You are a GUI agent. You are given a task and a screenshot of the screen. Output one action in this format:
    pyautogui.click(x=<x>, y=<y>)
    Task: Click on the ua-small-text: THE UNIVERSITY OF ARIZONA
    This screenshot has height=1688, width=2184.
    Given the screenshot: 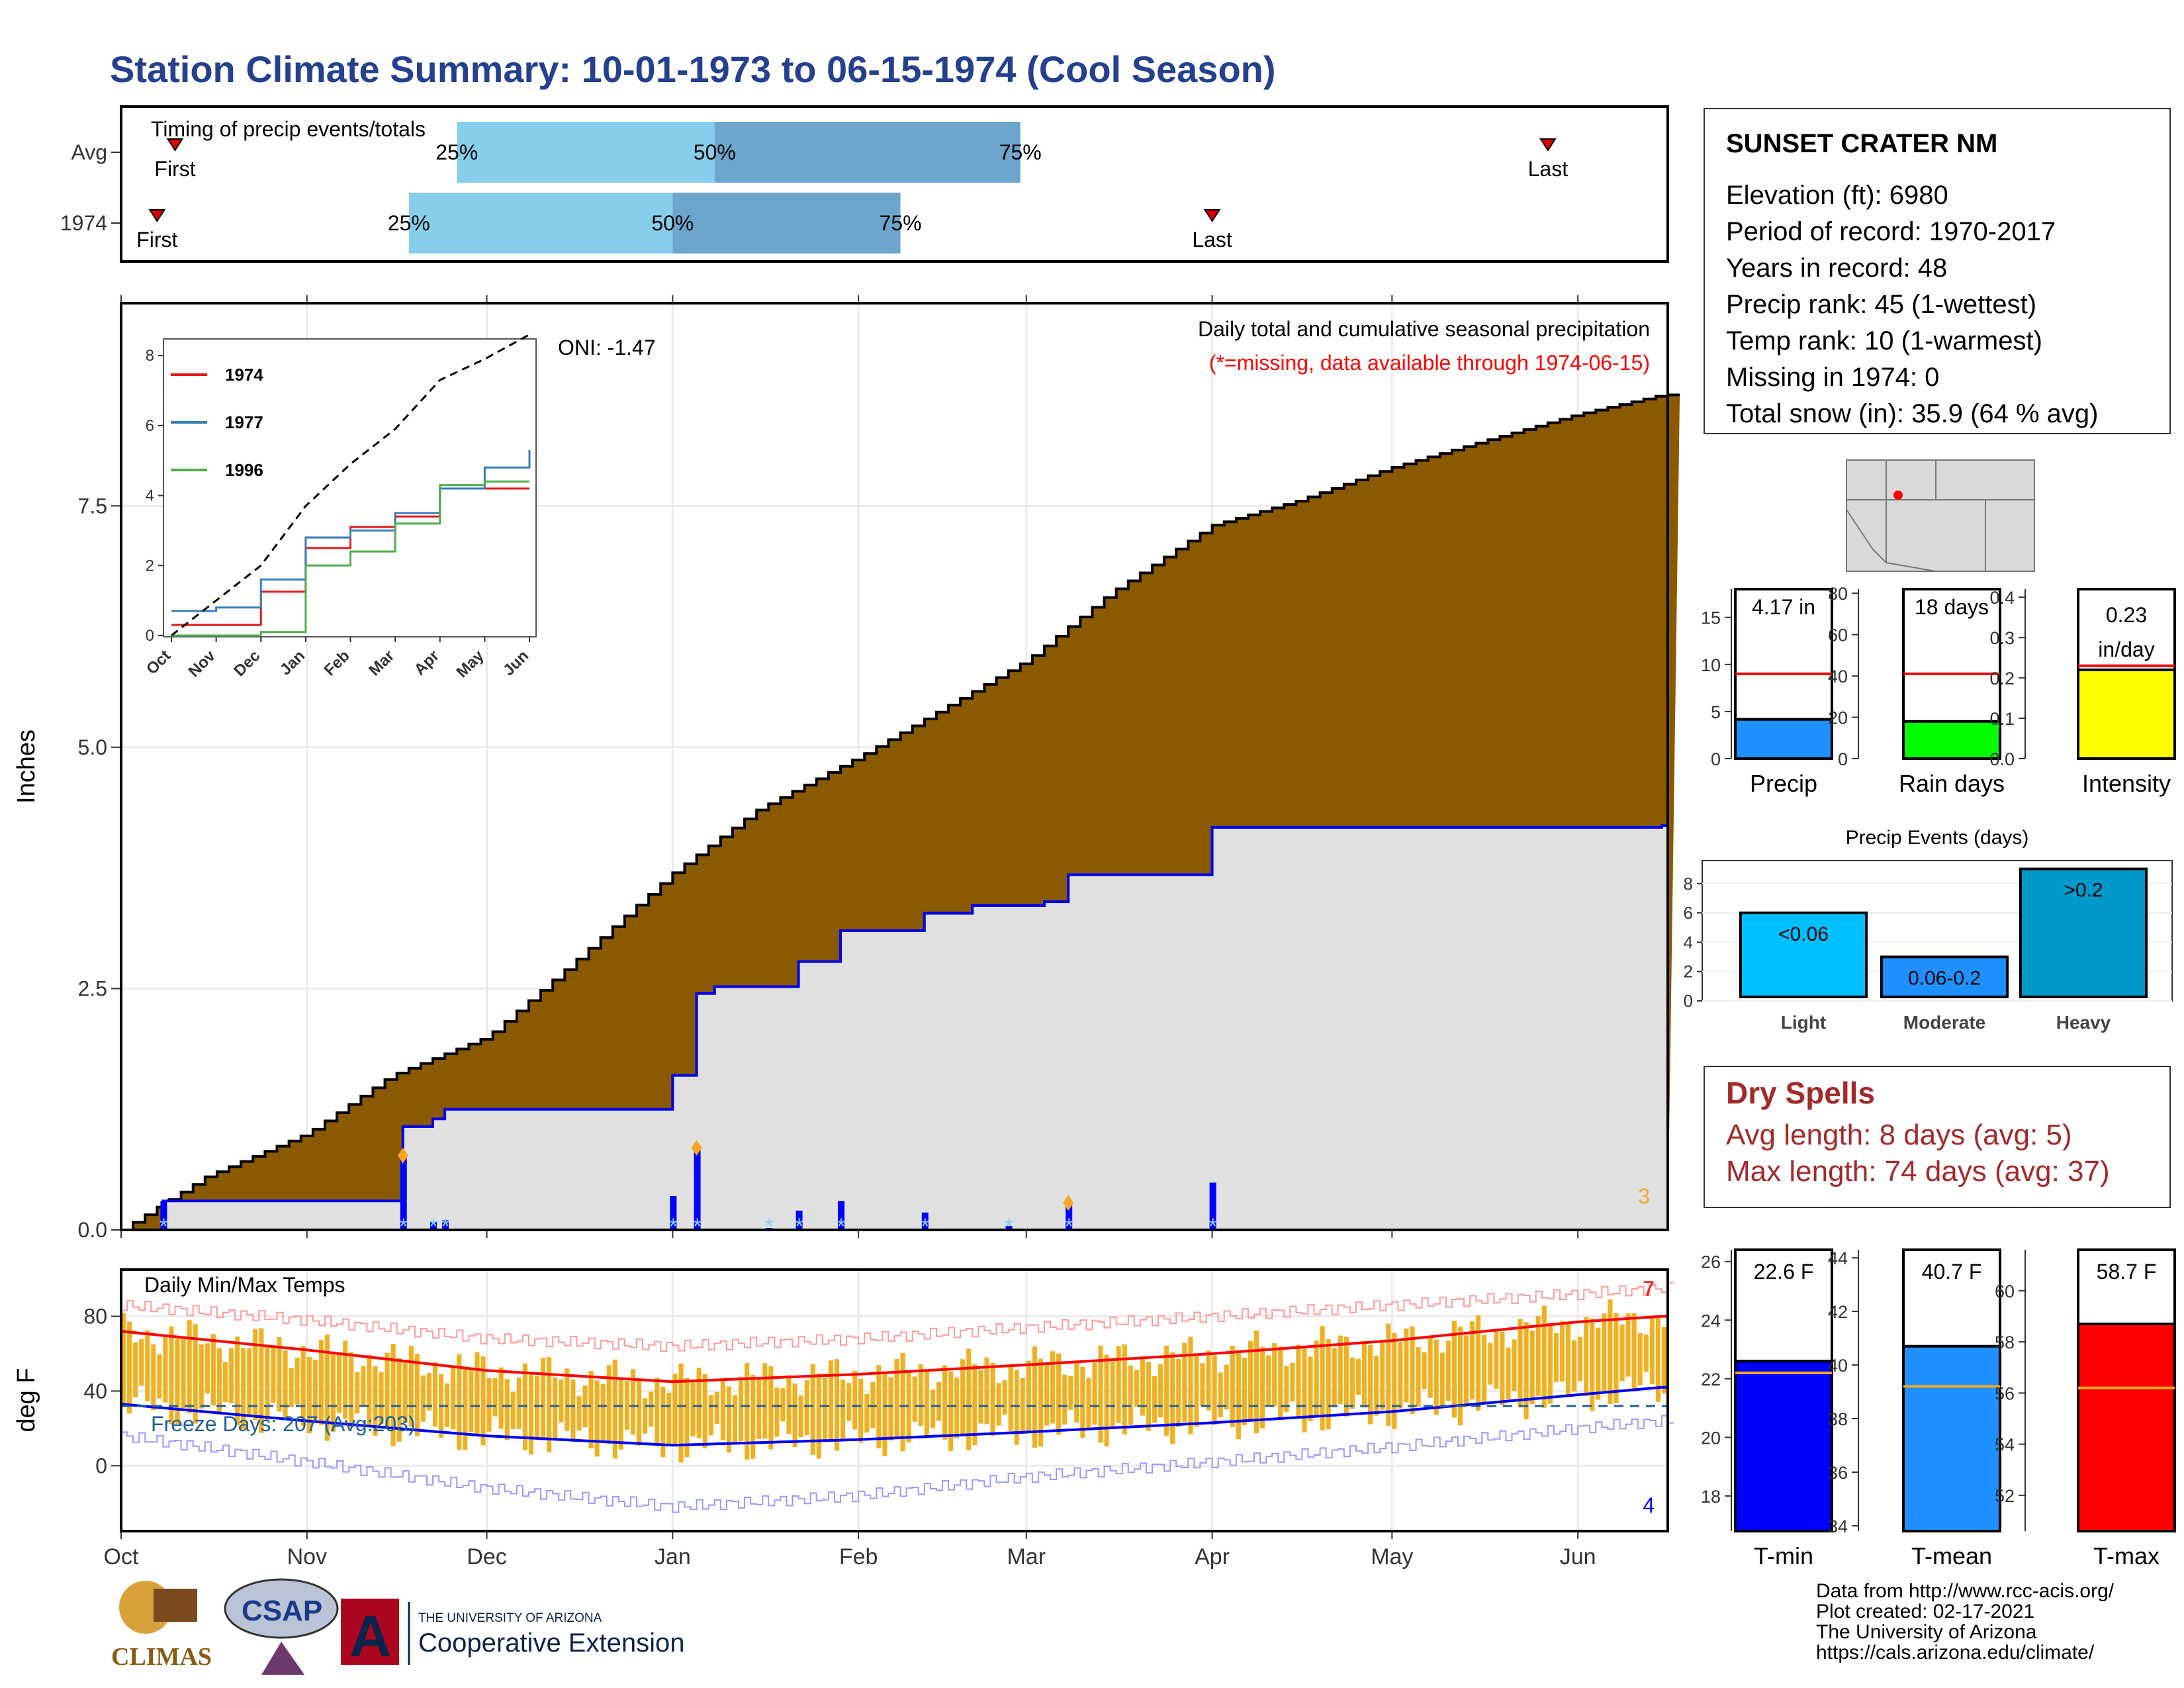 What is the action you would take?
    pyautogui.click(x=510, y=1618)
    